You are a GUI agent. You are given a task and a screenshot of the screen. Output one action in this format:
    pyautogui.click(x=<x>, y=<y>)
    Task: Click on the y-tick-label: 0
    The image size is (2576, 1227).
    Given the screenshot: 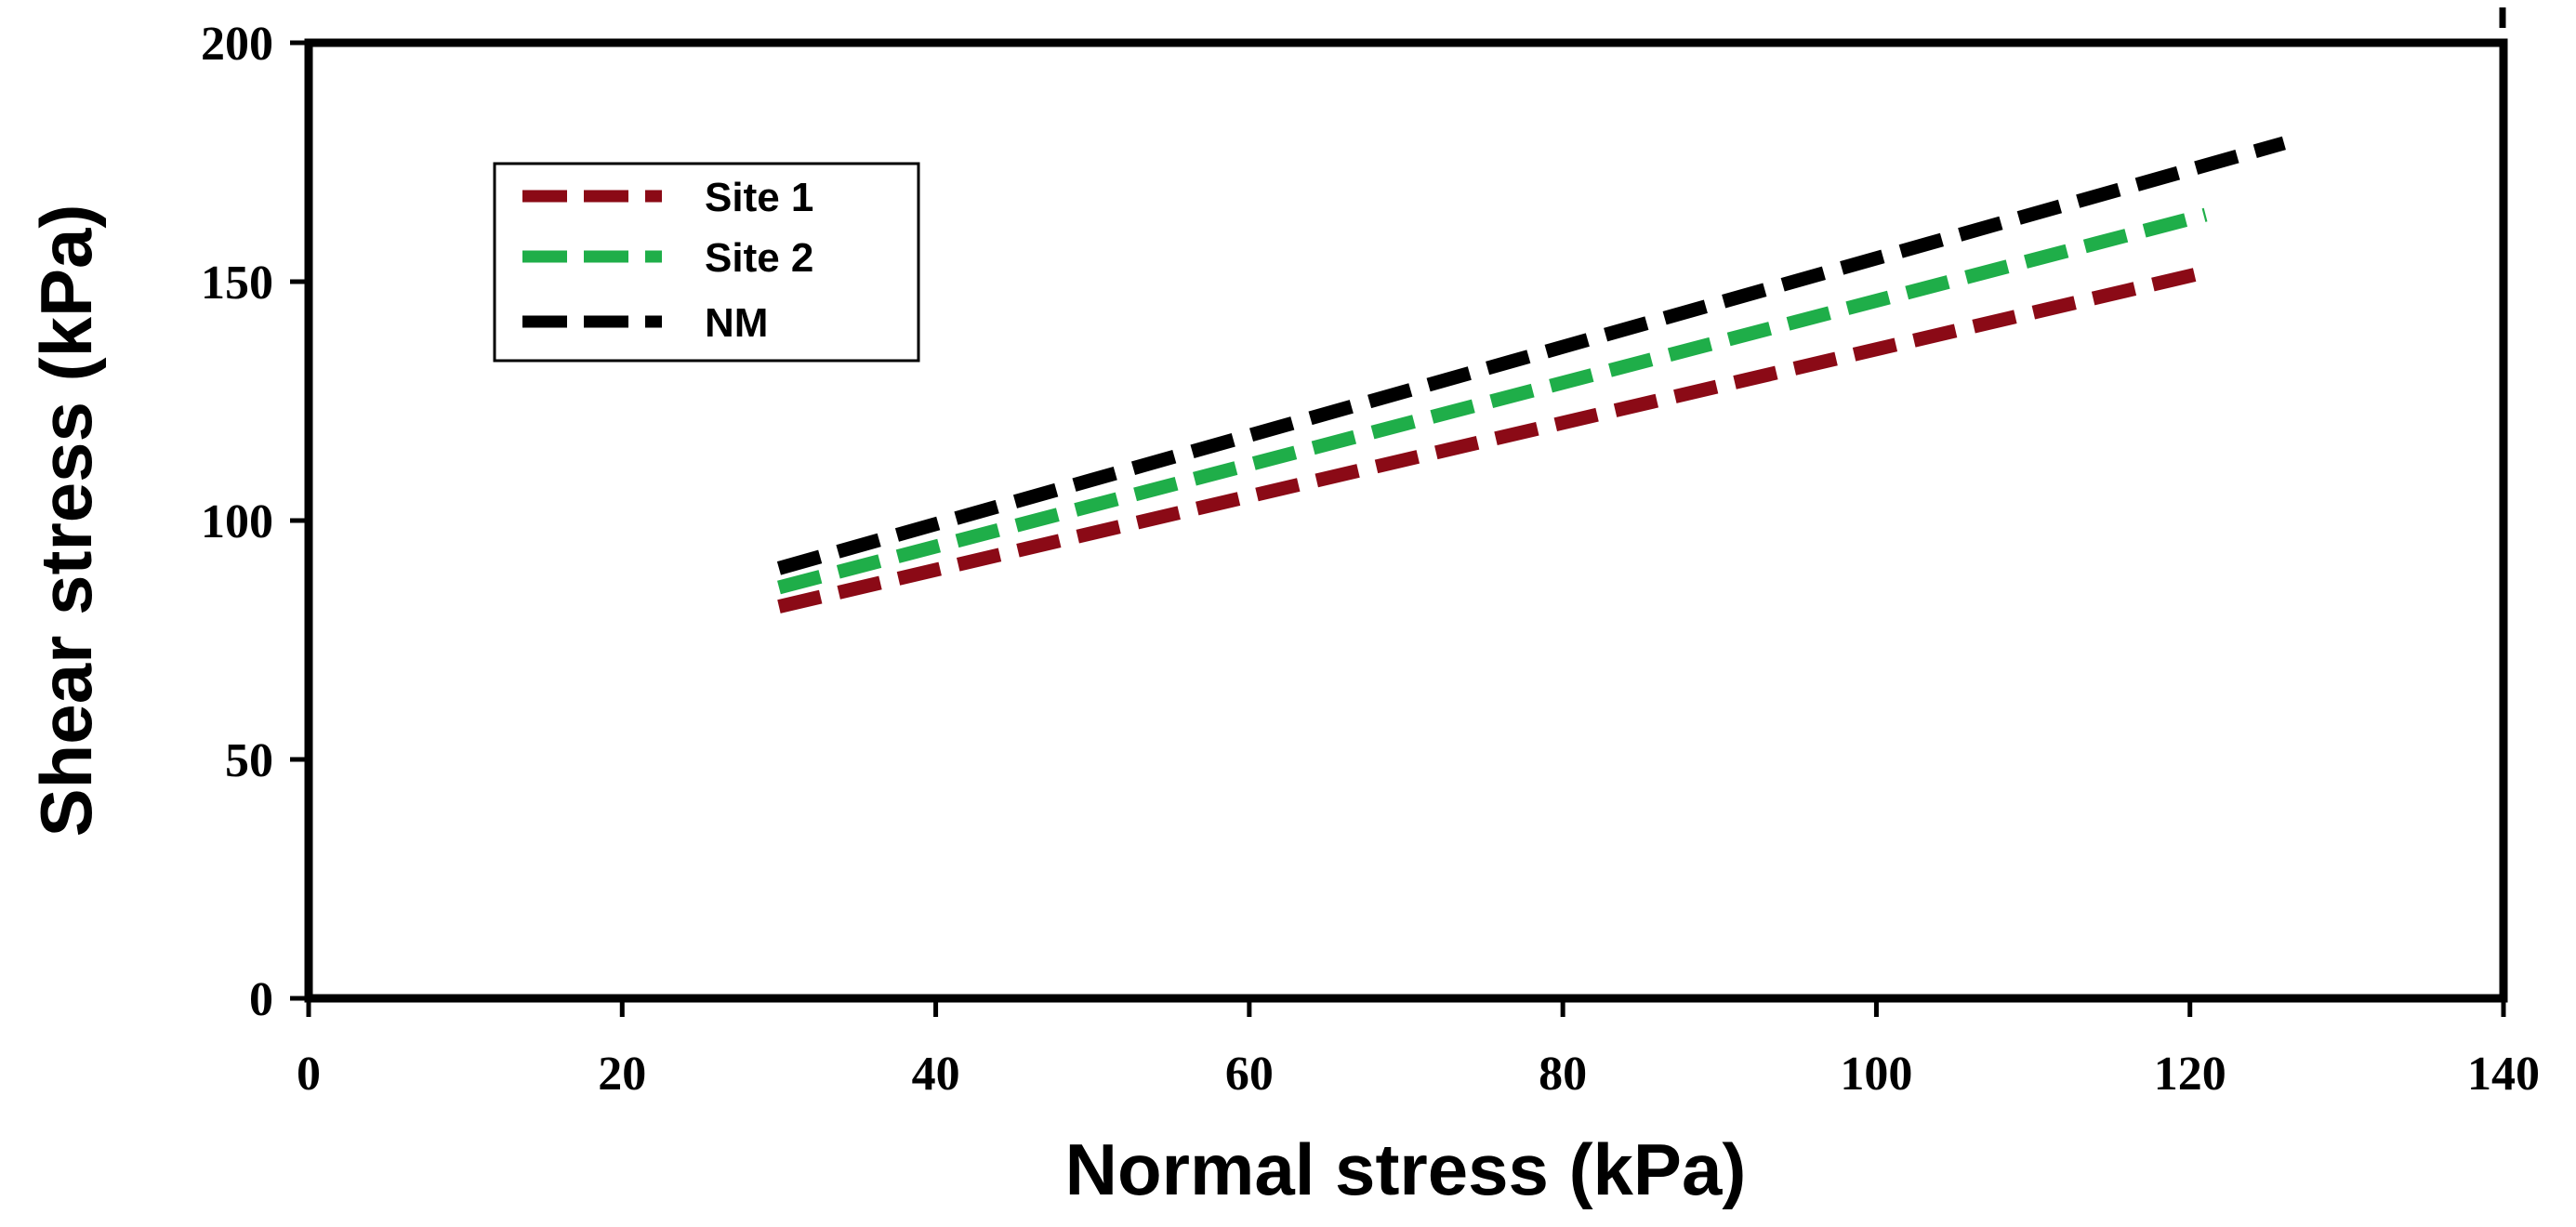 What is the action you would take?
    pyautogui.click(x=261, y=999)
    